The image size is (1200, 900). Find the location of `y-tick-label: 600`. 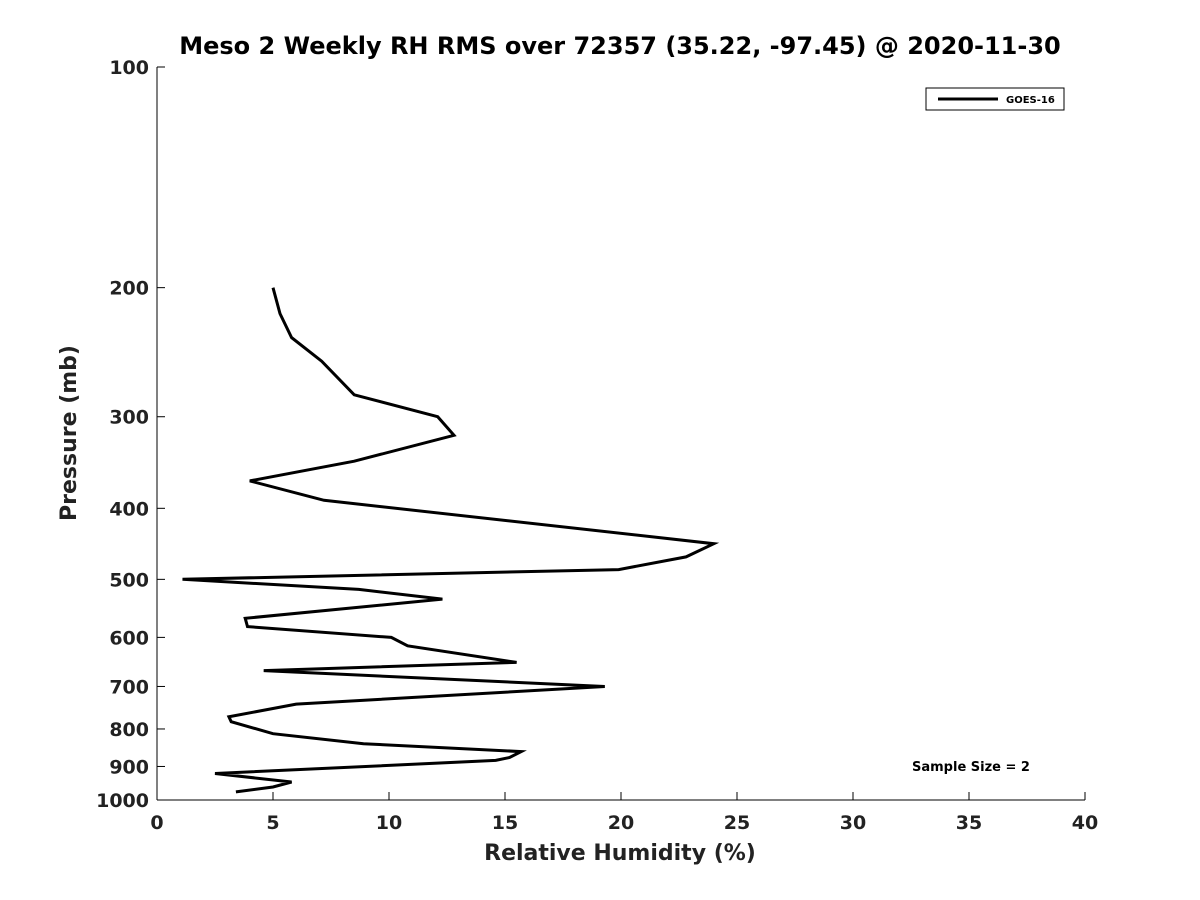

y-tick-label: 600 is located at coordinates (129, 638).